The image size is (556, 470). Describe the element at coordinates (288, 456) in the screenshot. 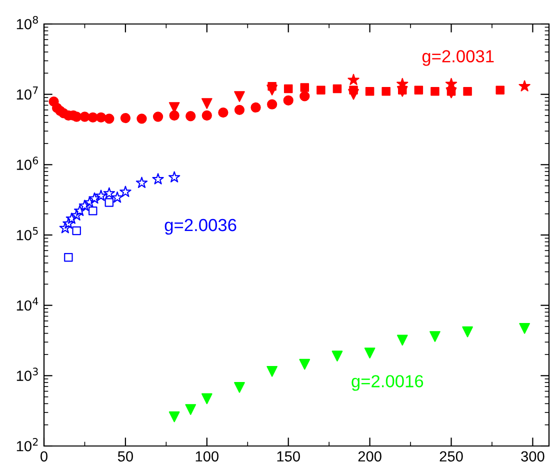

I see `x-tick-label: 150` at that location.